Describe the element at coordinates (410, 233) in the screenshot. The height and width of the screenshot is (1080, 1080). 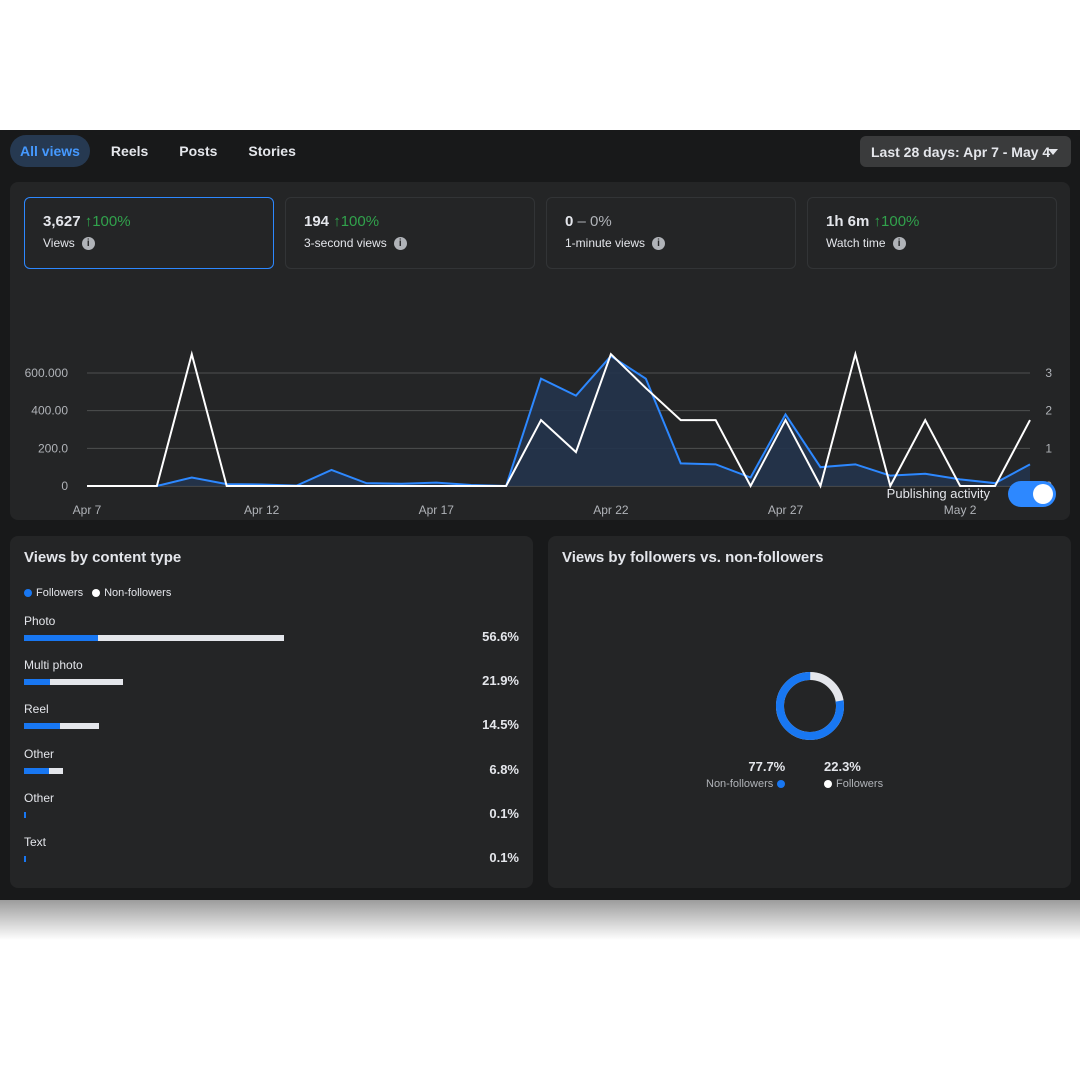
I see `metric-card-3-second-views: 194 ↑100% 3-second views i` at that location.